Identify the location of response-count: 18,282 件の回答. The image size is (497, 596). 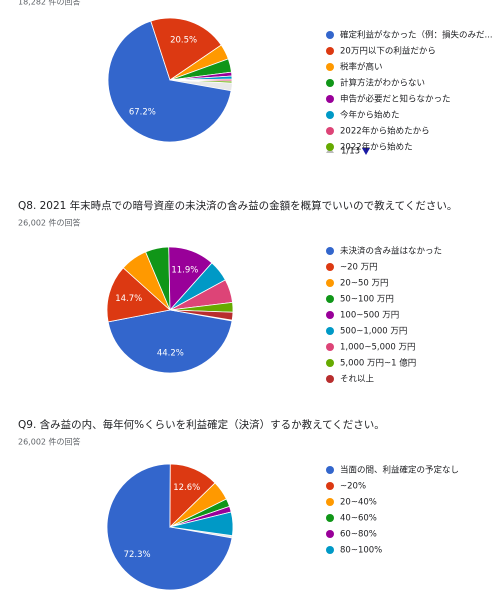
(49, 3).